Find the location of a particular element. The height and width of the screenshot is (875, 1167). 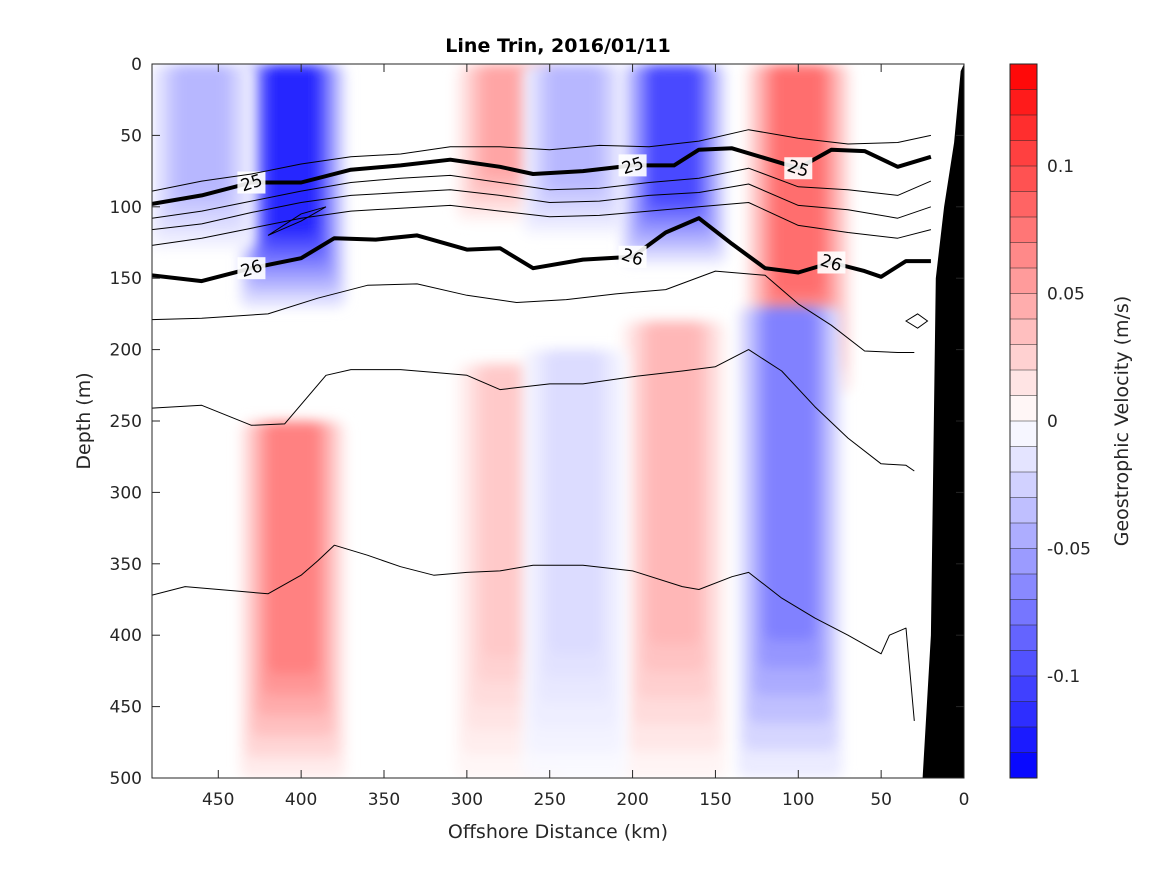

x-tick-label: 350 is located at coordinates (384, 800).